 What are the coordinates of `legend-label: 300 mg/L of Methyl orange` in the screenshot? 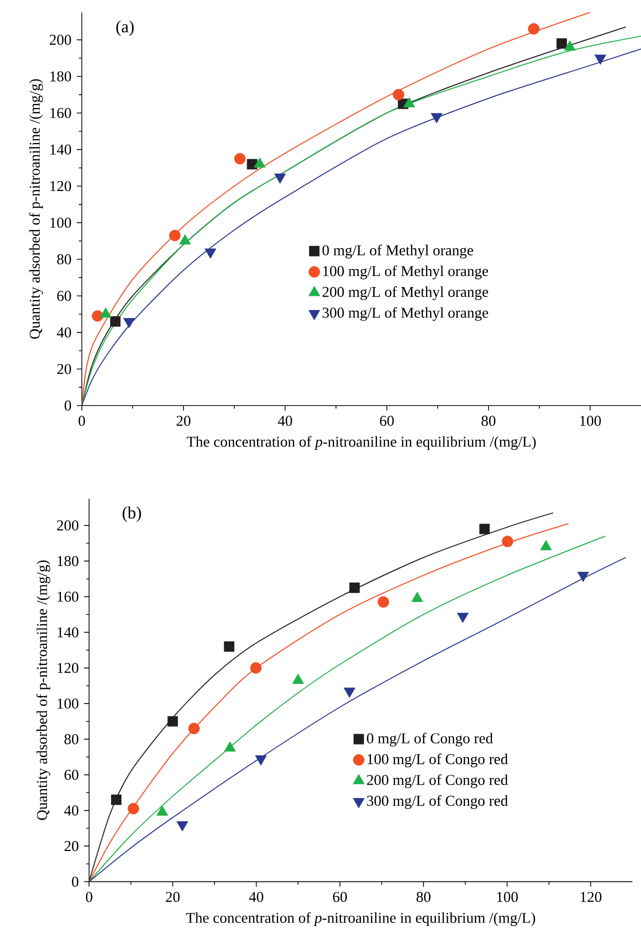 It's located at (405, 314).